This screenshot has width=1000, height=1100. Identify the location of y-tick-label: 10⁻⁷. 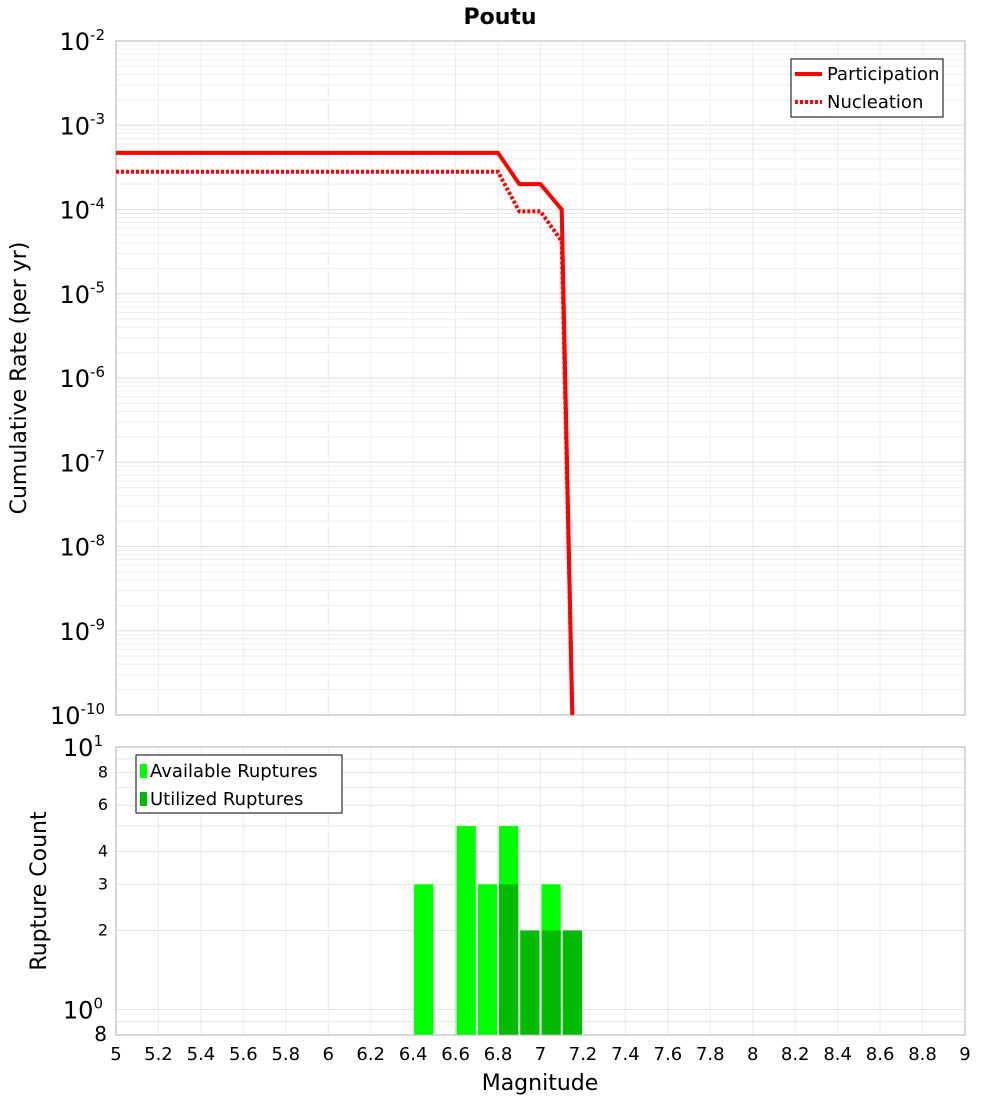
(82, 462).